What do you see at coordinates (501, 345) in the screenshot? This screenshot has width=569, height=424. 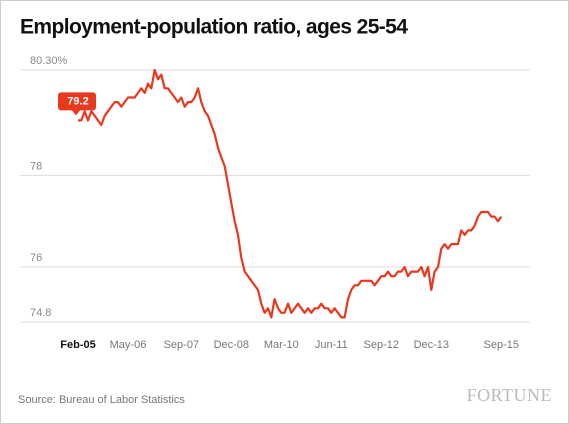 I see `x-tick-label: Sep-15` at bounding box center [501, 345].